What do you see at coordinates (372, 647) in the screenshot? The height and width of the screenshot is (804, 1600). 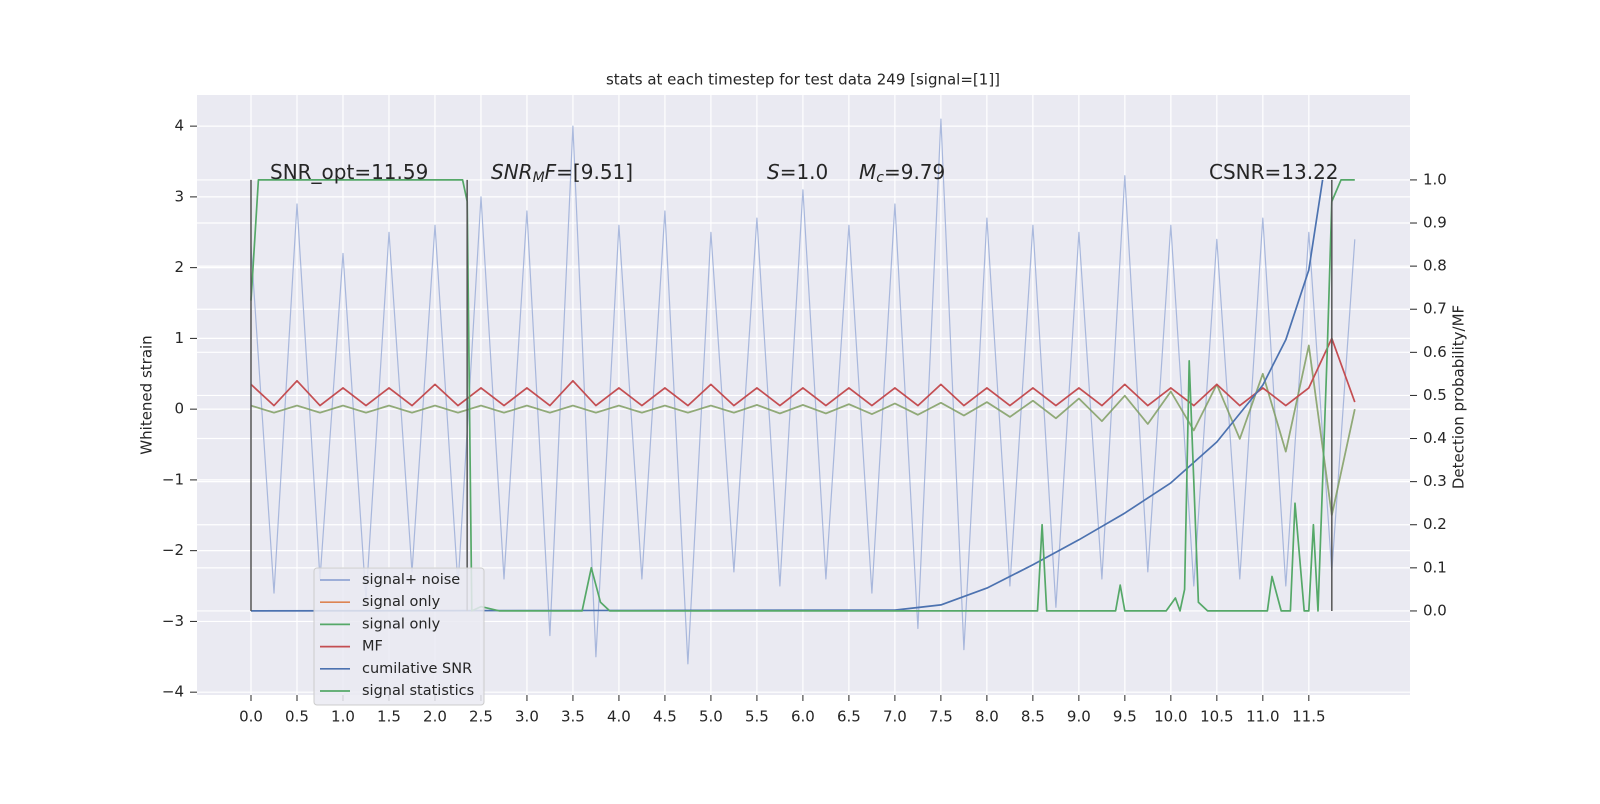 I see `legend-label: MF` at bounding box center [372, 647].